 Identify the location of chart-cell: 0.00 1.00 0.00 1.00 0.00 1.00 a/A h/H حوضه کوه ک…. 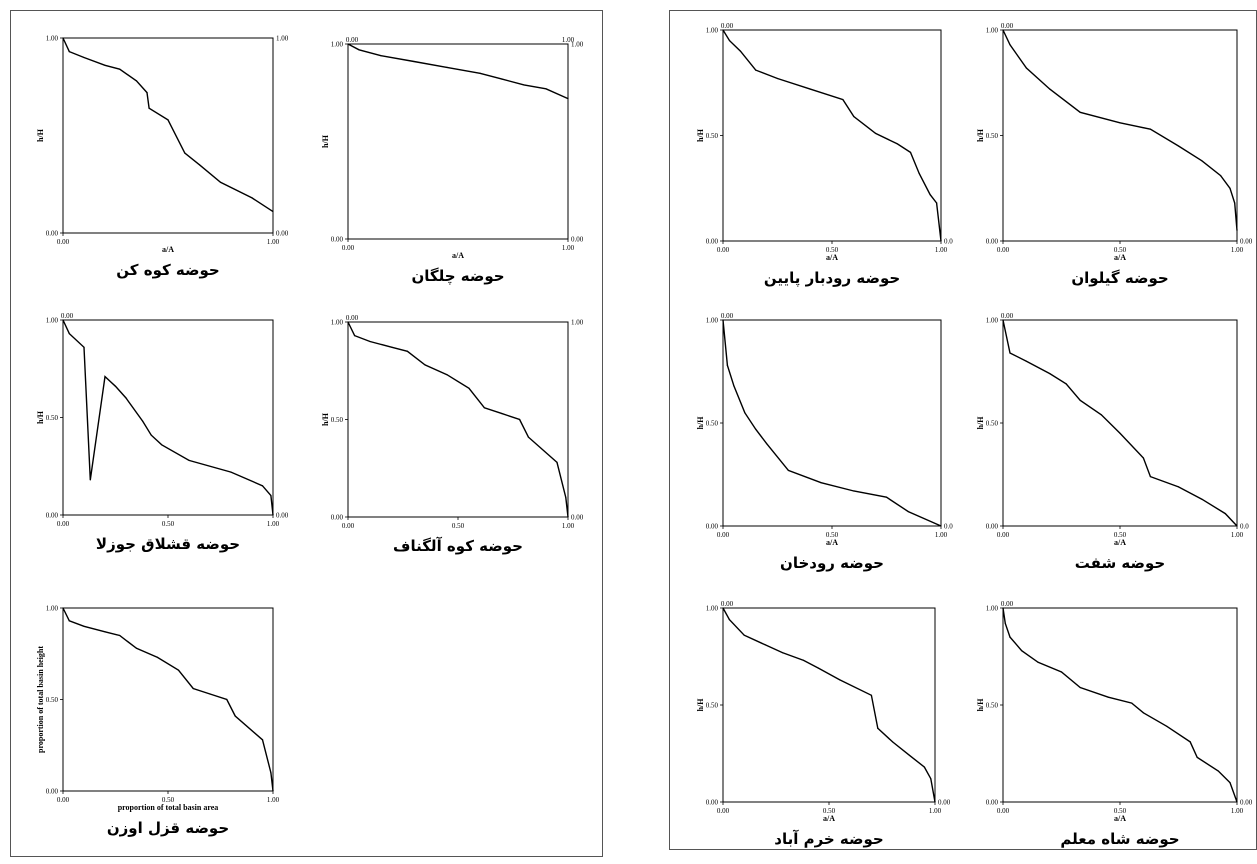
(172, 167).